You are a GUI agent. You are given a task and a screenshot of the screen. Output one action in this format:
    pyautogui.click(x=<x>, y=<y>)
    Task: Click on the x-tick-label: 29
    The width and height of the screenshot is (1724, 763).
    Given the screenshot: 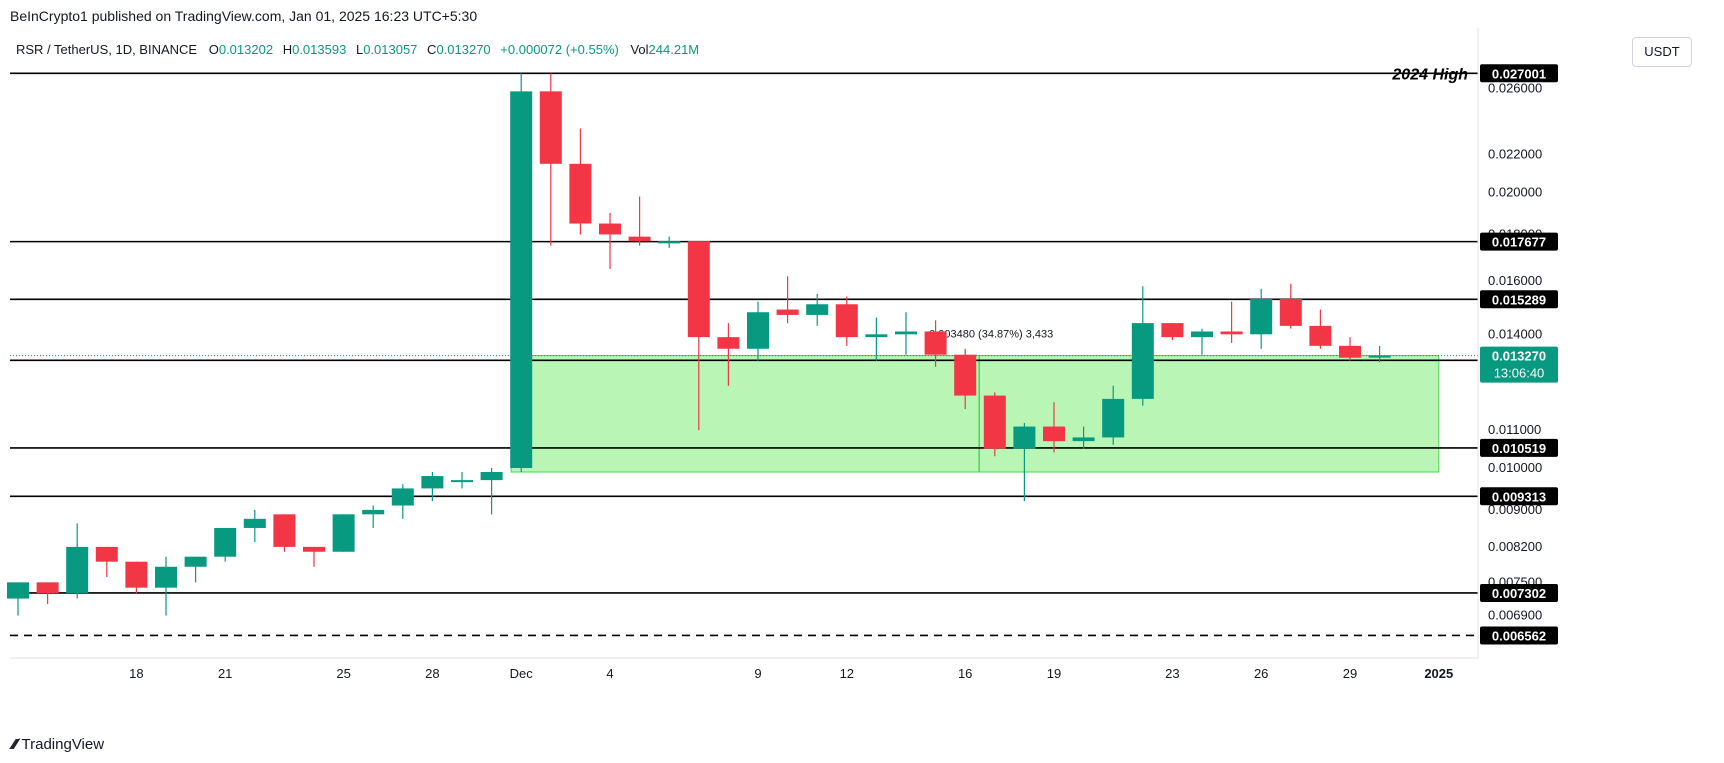 What is the action you would take?
    pyautogui.click(x=1350, y=673)
    